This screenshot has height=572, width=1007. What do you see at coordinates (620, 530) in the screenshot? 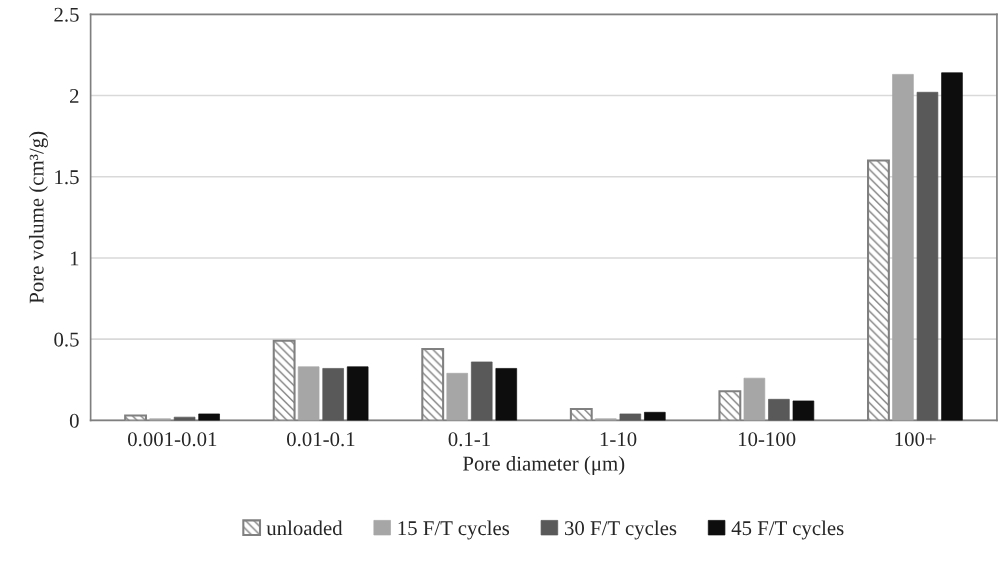
I see `legend-label: 30 F/T cycles` at bounding box center [620, 530].